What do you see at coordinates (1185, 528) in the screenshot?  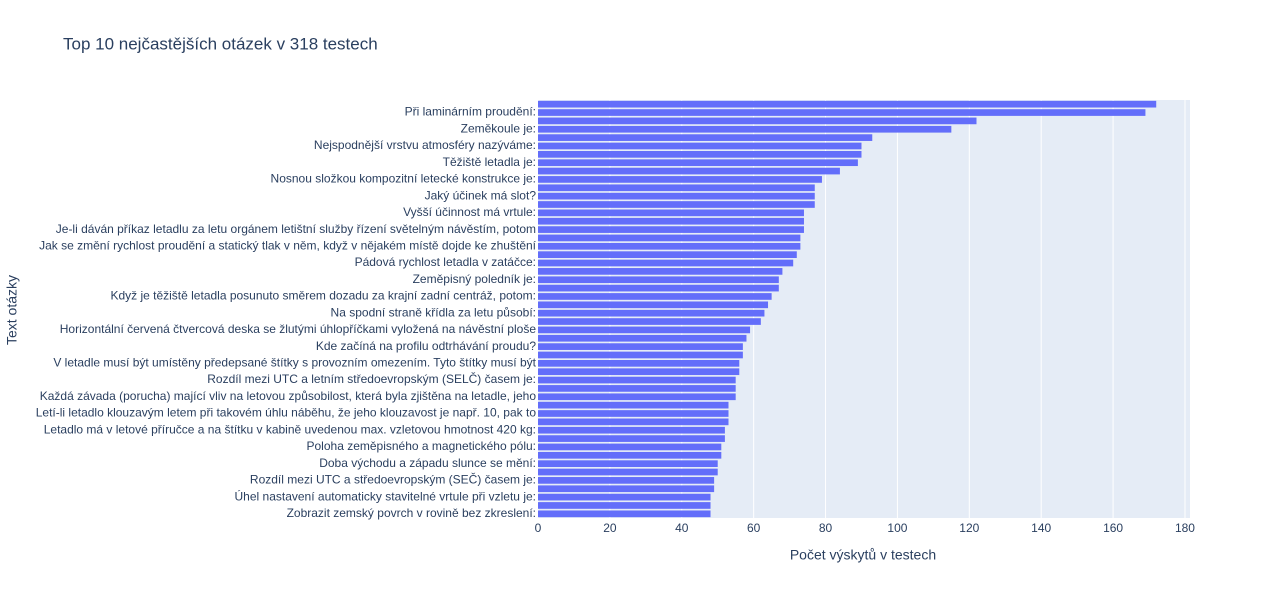 I see `x-tick-label: 180` at bounding box center [1185, 528].